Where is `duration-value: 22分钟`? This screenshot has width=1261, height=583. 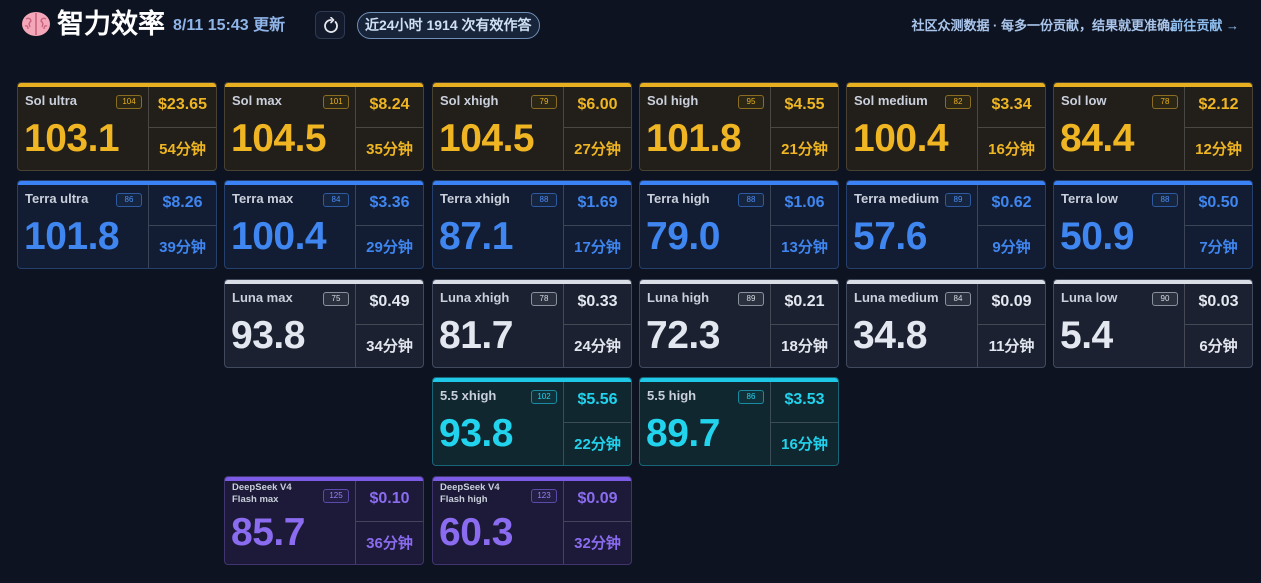
duration-value: 22分钟 is located at coordinates (597, 444).